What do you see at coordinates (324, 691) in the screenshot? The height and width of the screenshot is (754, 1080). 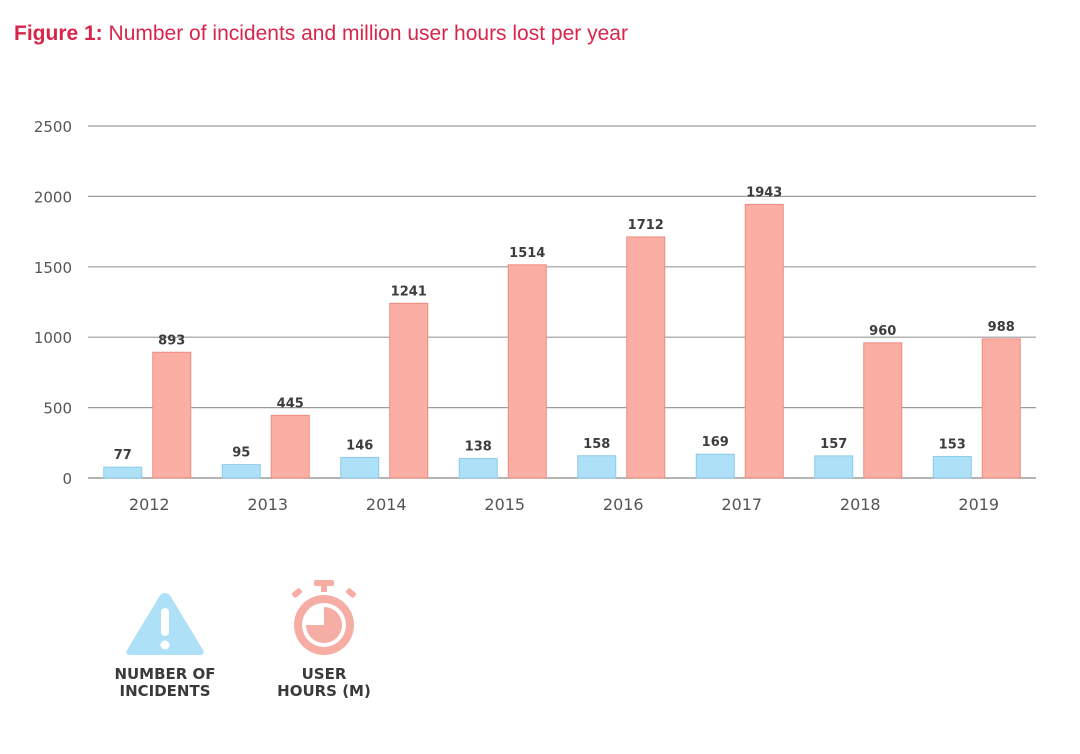 I see `legend-hours-line2: HOURS (M)` at bounding box center [324, 691].